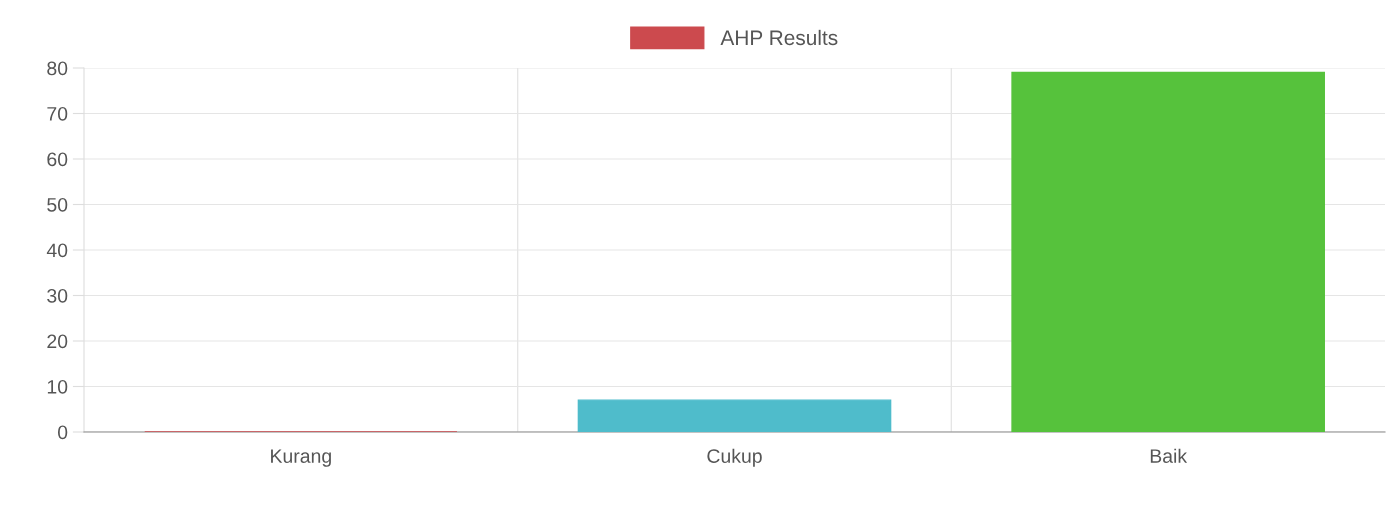 The width and height of the screenshot is (1389, 512). What do you see at coordinates (57, 68) in the screenshot?
I see `y-tick-label: 80` at bounding box center [57, 68].